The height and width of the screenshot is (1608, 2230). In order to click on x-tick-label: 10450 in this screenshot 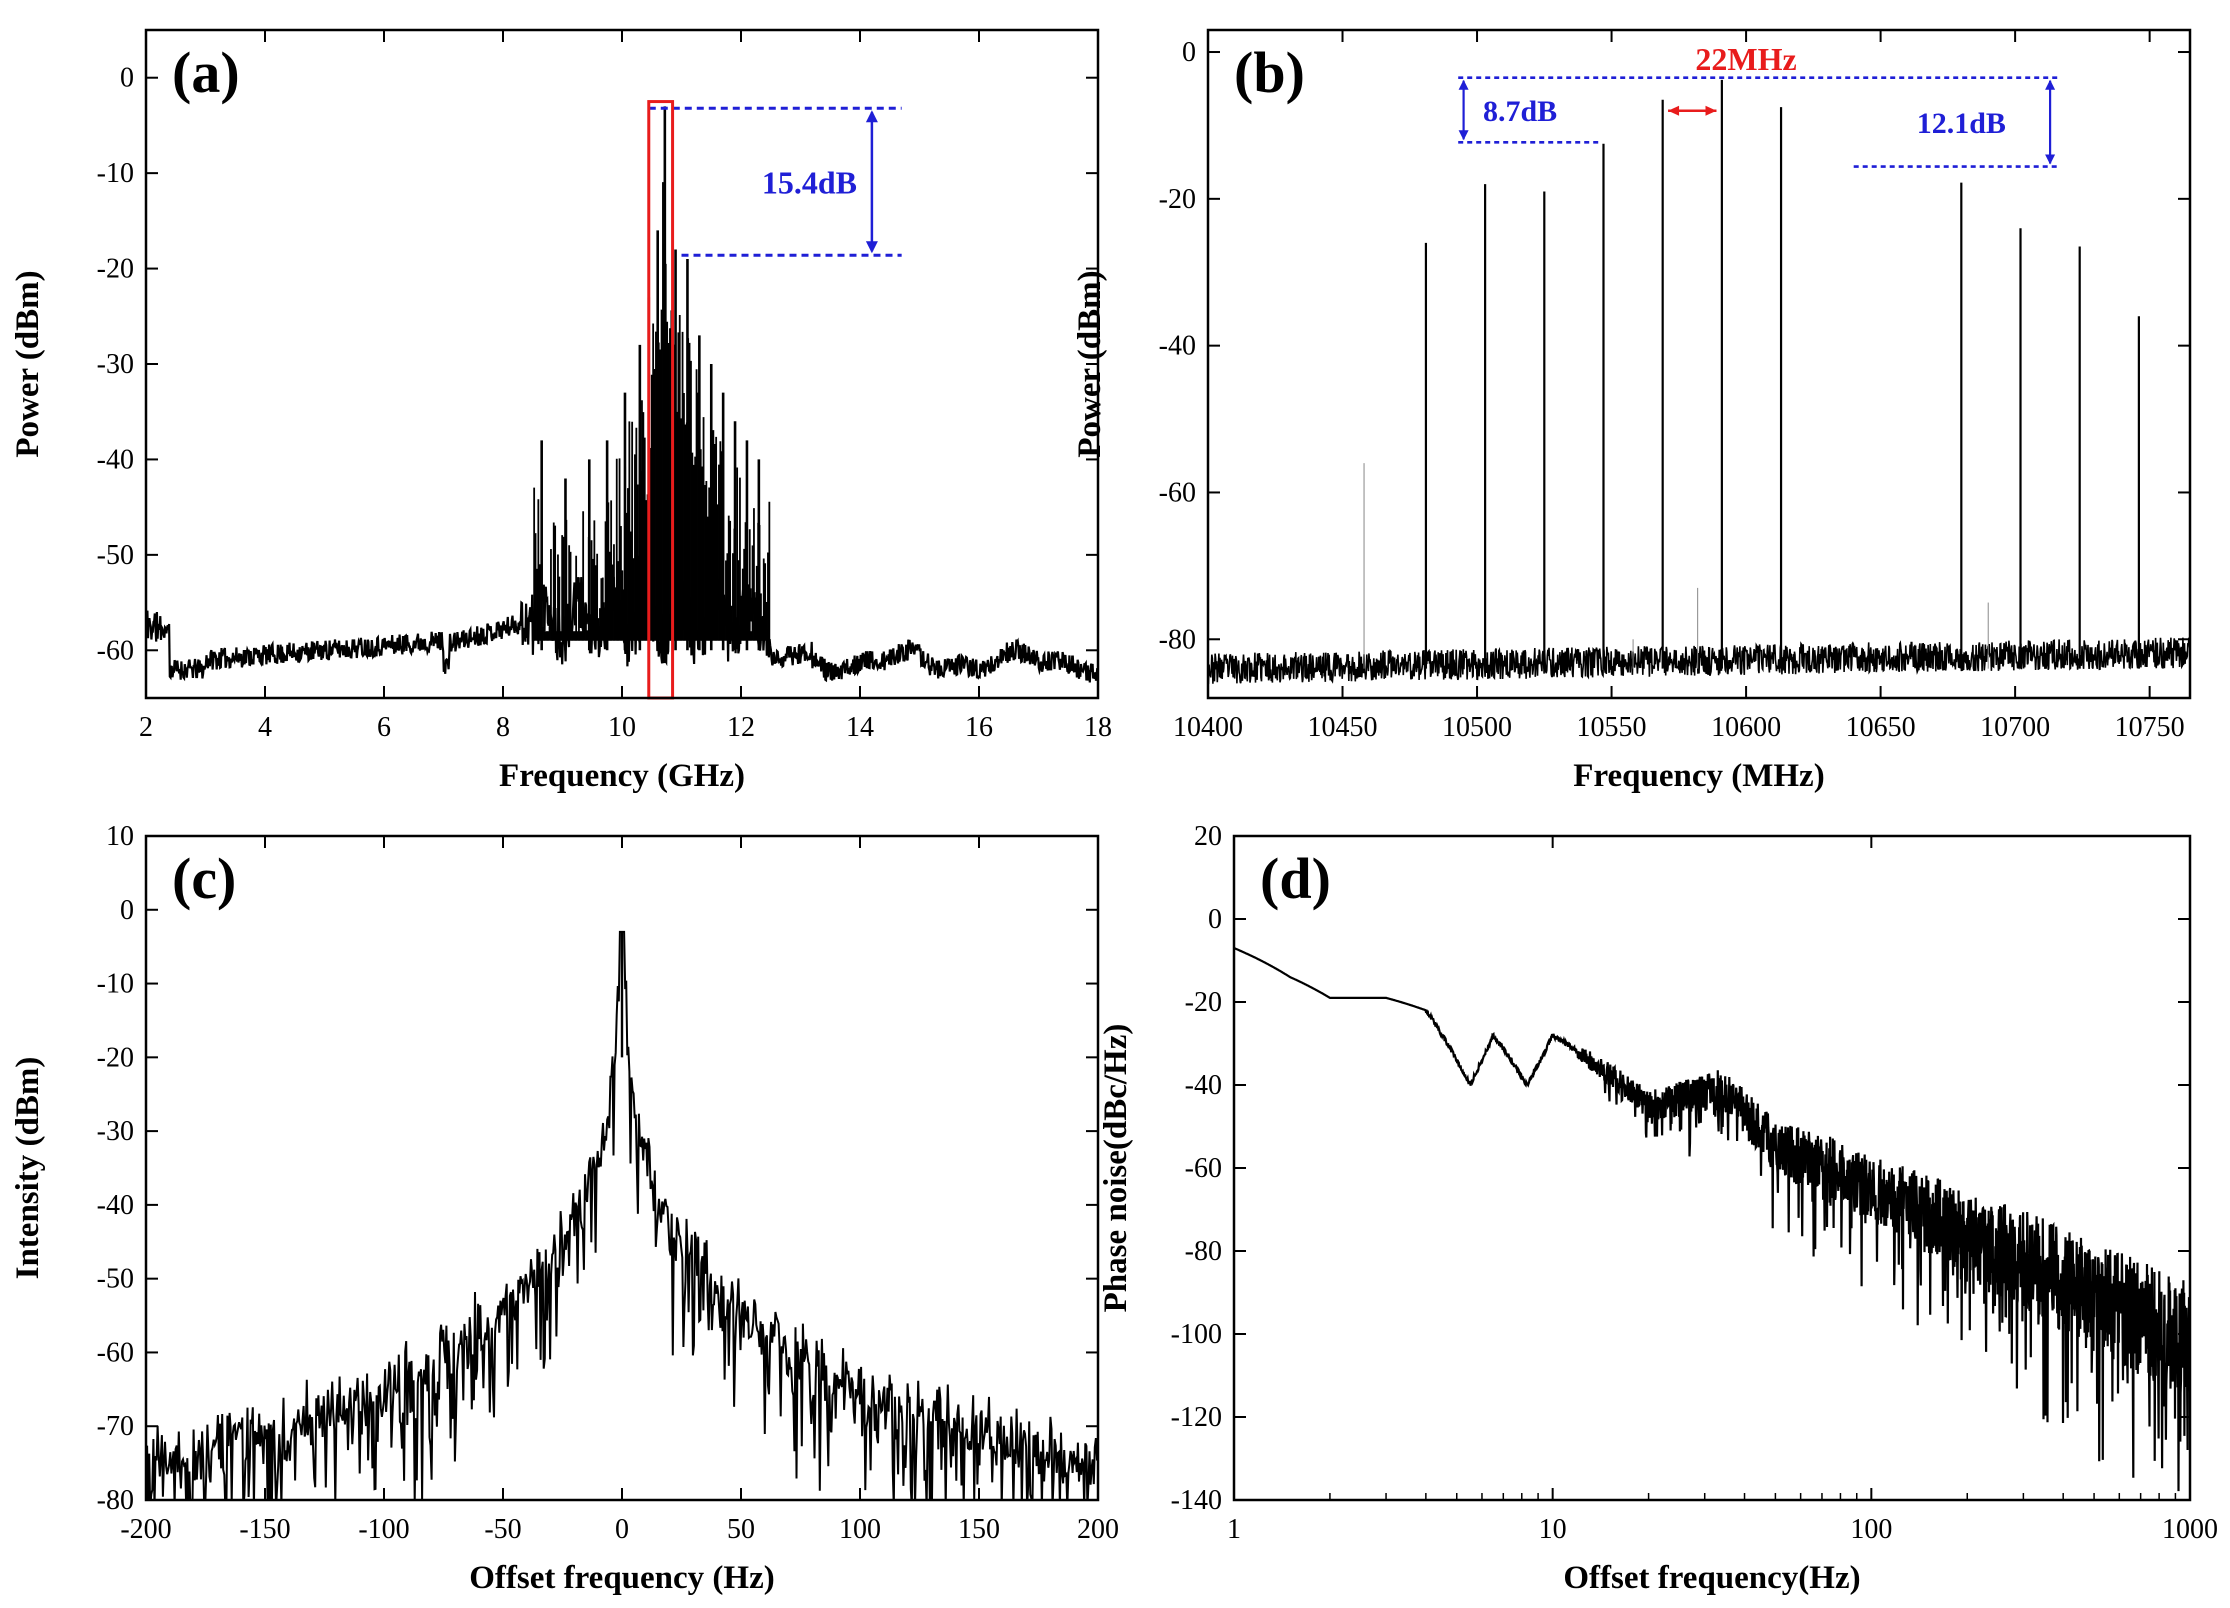, I will do `click(1343, 727)`.